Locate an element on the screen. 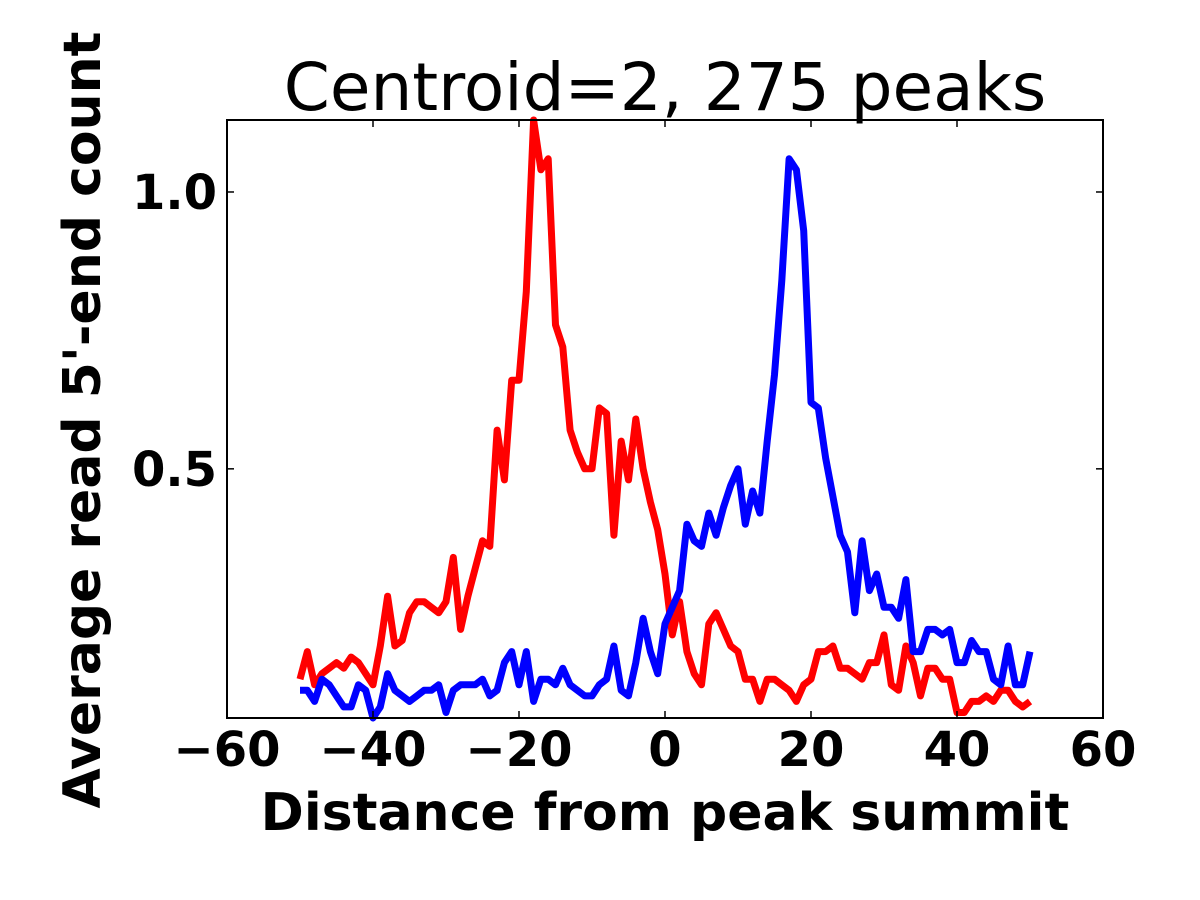 Image resolution: width=1200 pixels, height=900 pixels. x-tick-label: −60 is located at coordinates (226, 750).